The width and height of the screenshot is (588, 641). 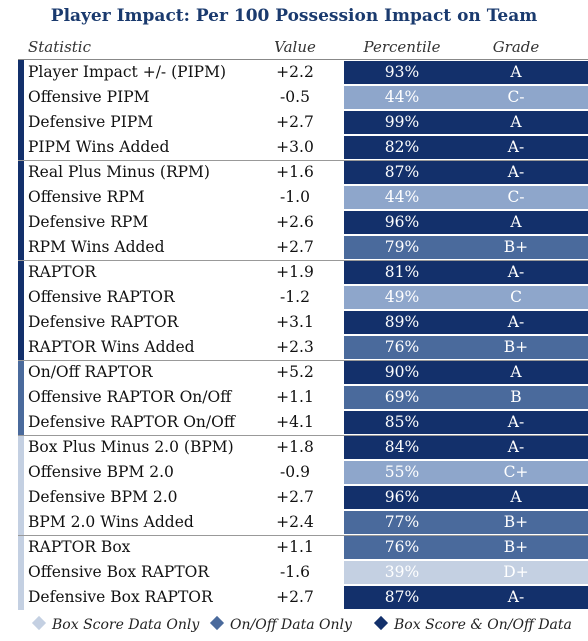 What do you see at coordinates (402, 297) in the screenshot?
I see `percentile-cell: 49%` at bounding box center [402, 297].